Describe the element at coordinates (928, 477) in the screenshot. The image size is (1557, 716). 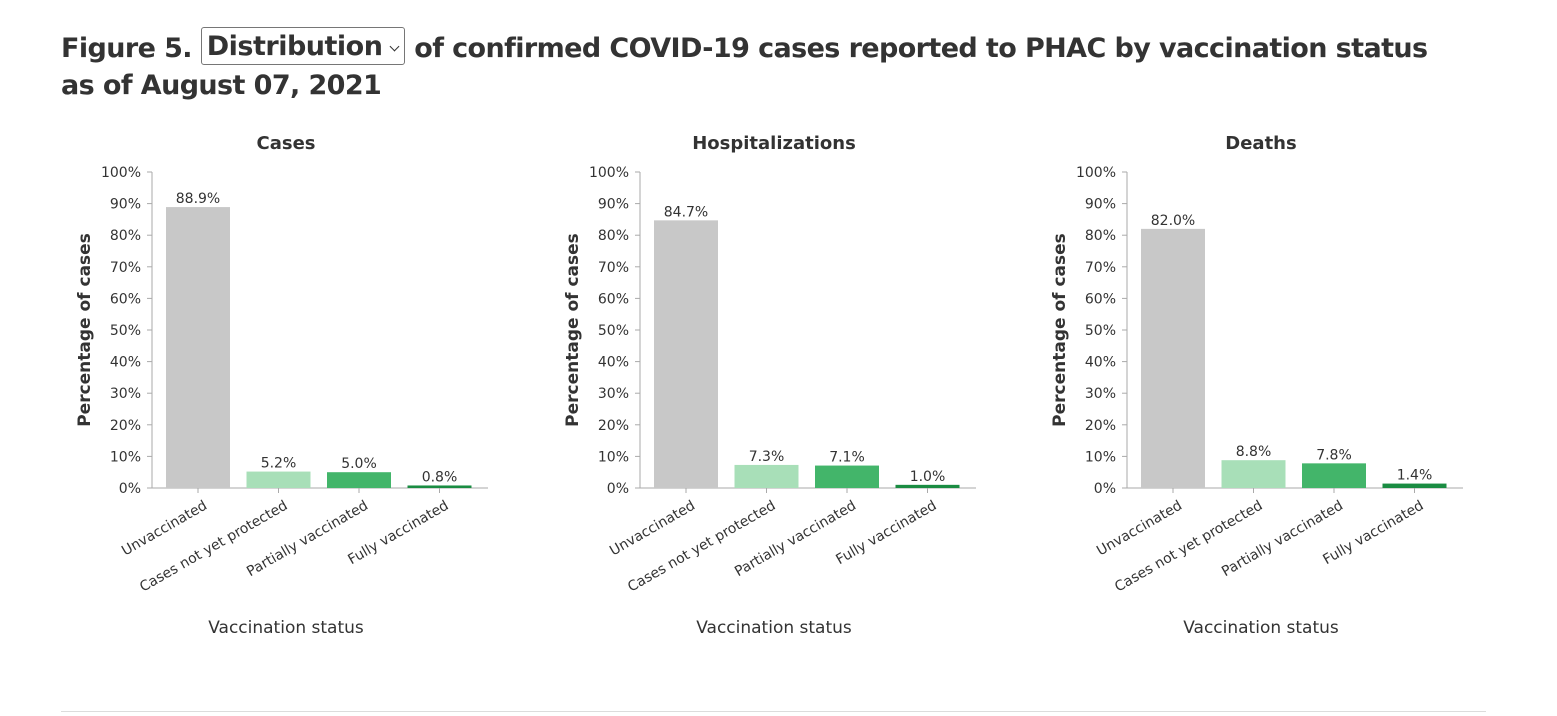
I see `bar-value-label: 1.0%` at that location.